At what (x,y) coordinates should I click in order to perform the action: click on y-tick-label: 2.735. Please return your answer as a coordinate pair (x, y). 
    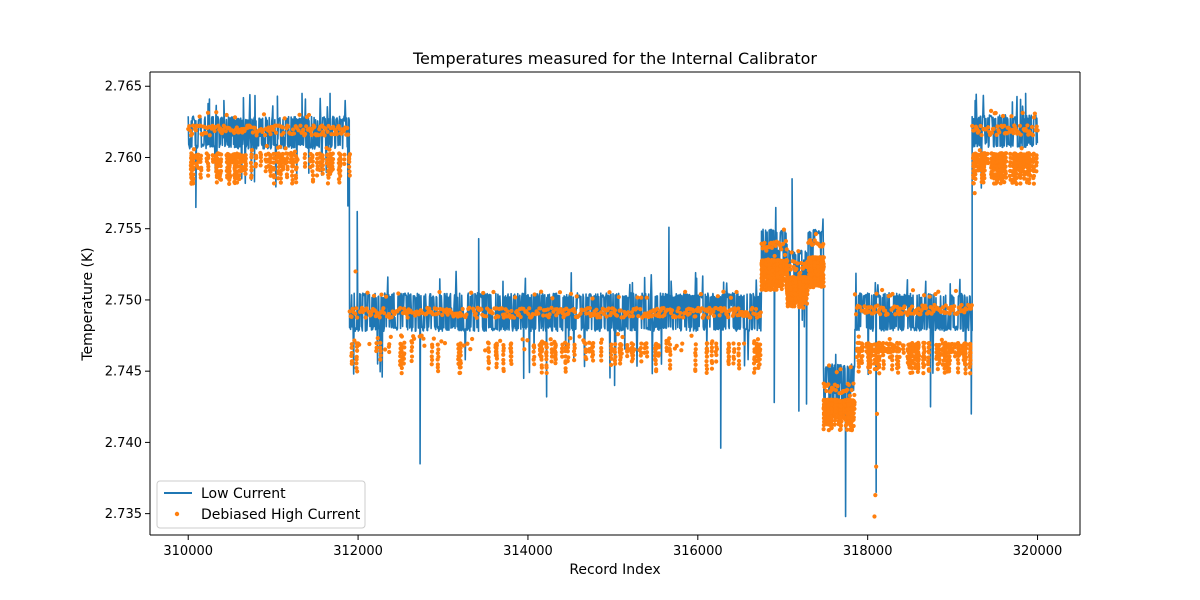
    Looking at the image, I should click on (123, 514).